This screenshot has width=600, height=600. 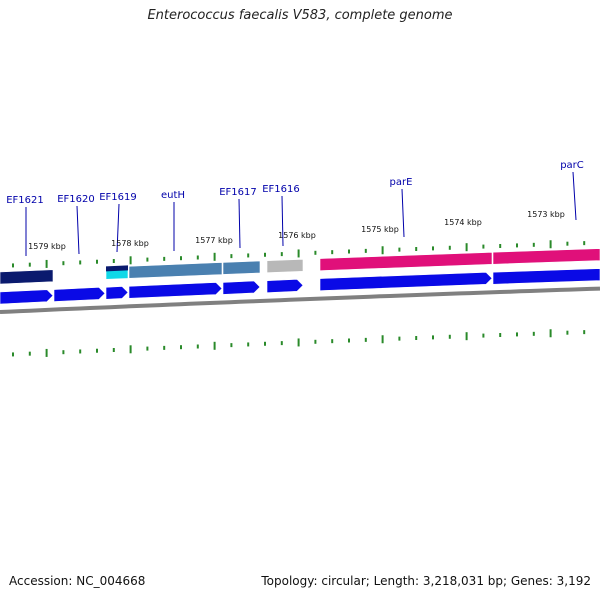 What do you see at coordinates (380, 229) in the screenshot?
I see `kbp-label: 1575 kbp` at bounding box center [380, 229].